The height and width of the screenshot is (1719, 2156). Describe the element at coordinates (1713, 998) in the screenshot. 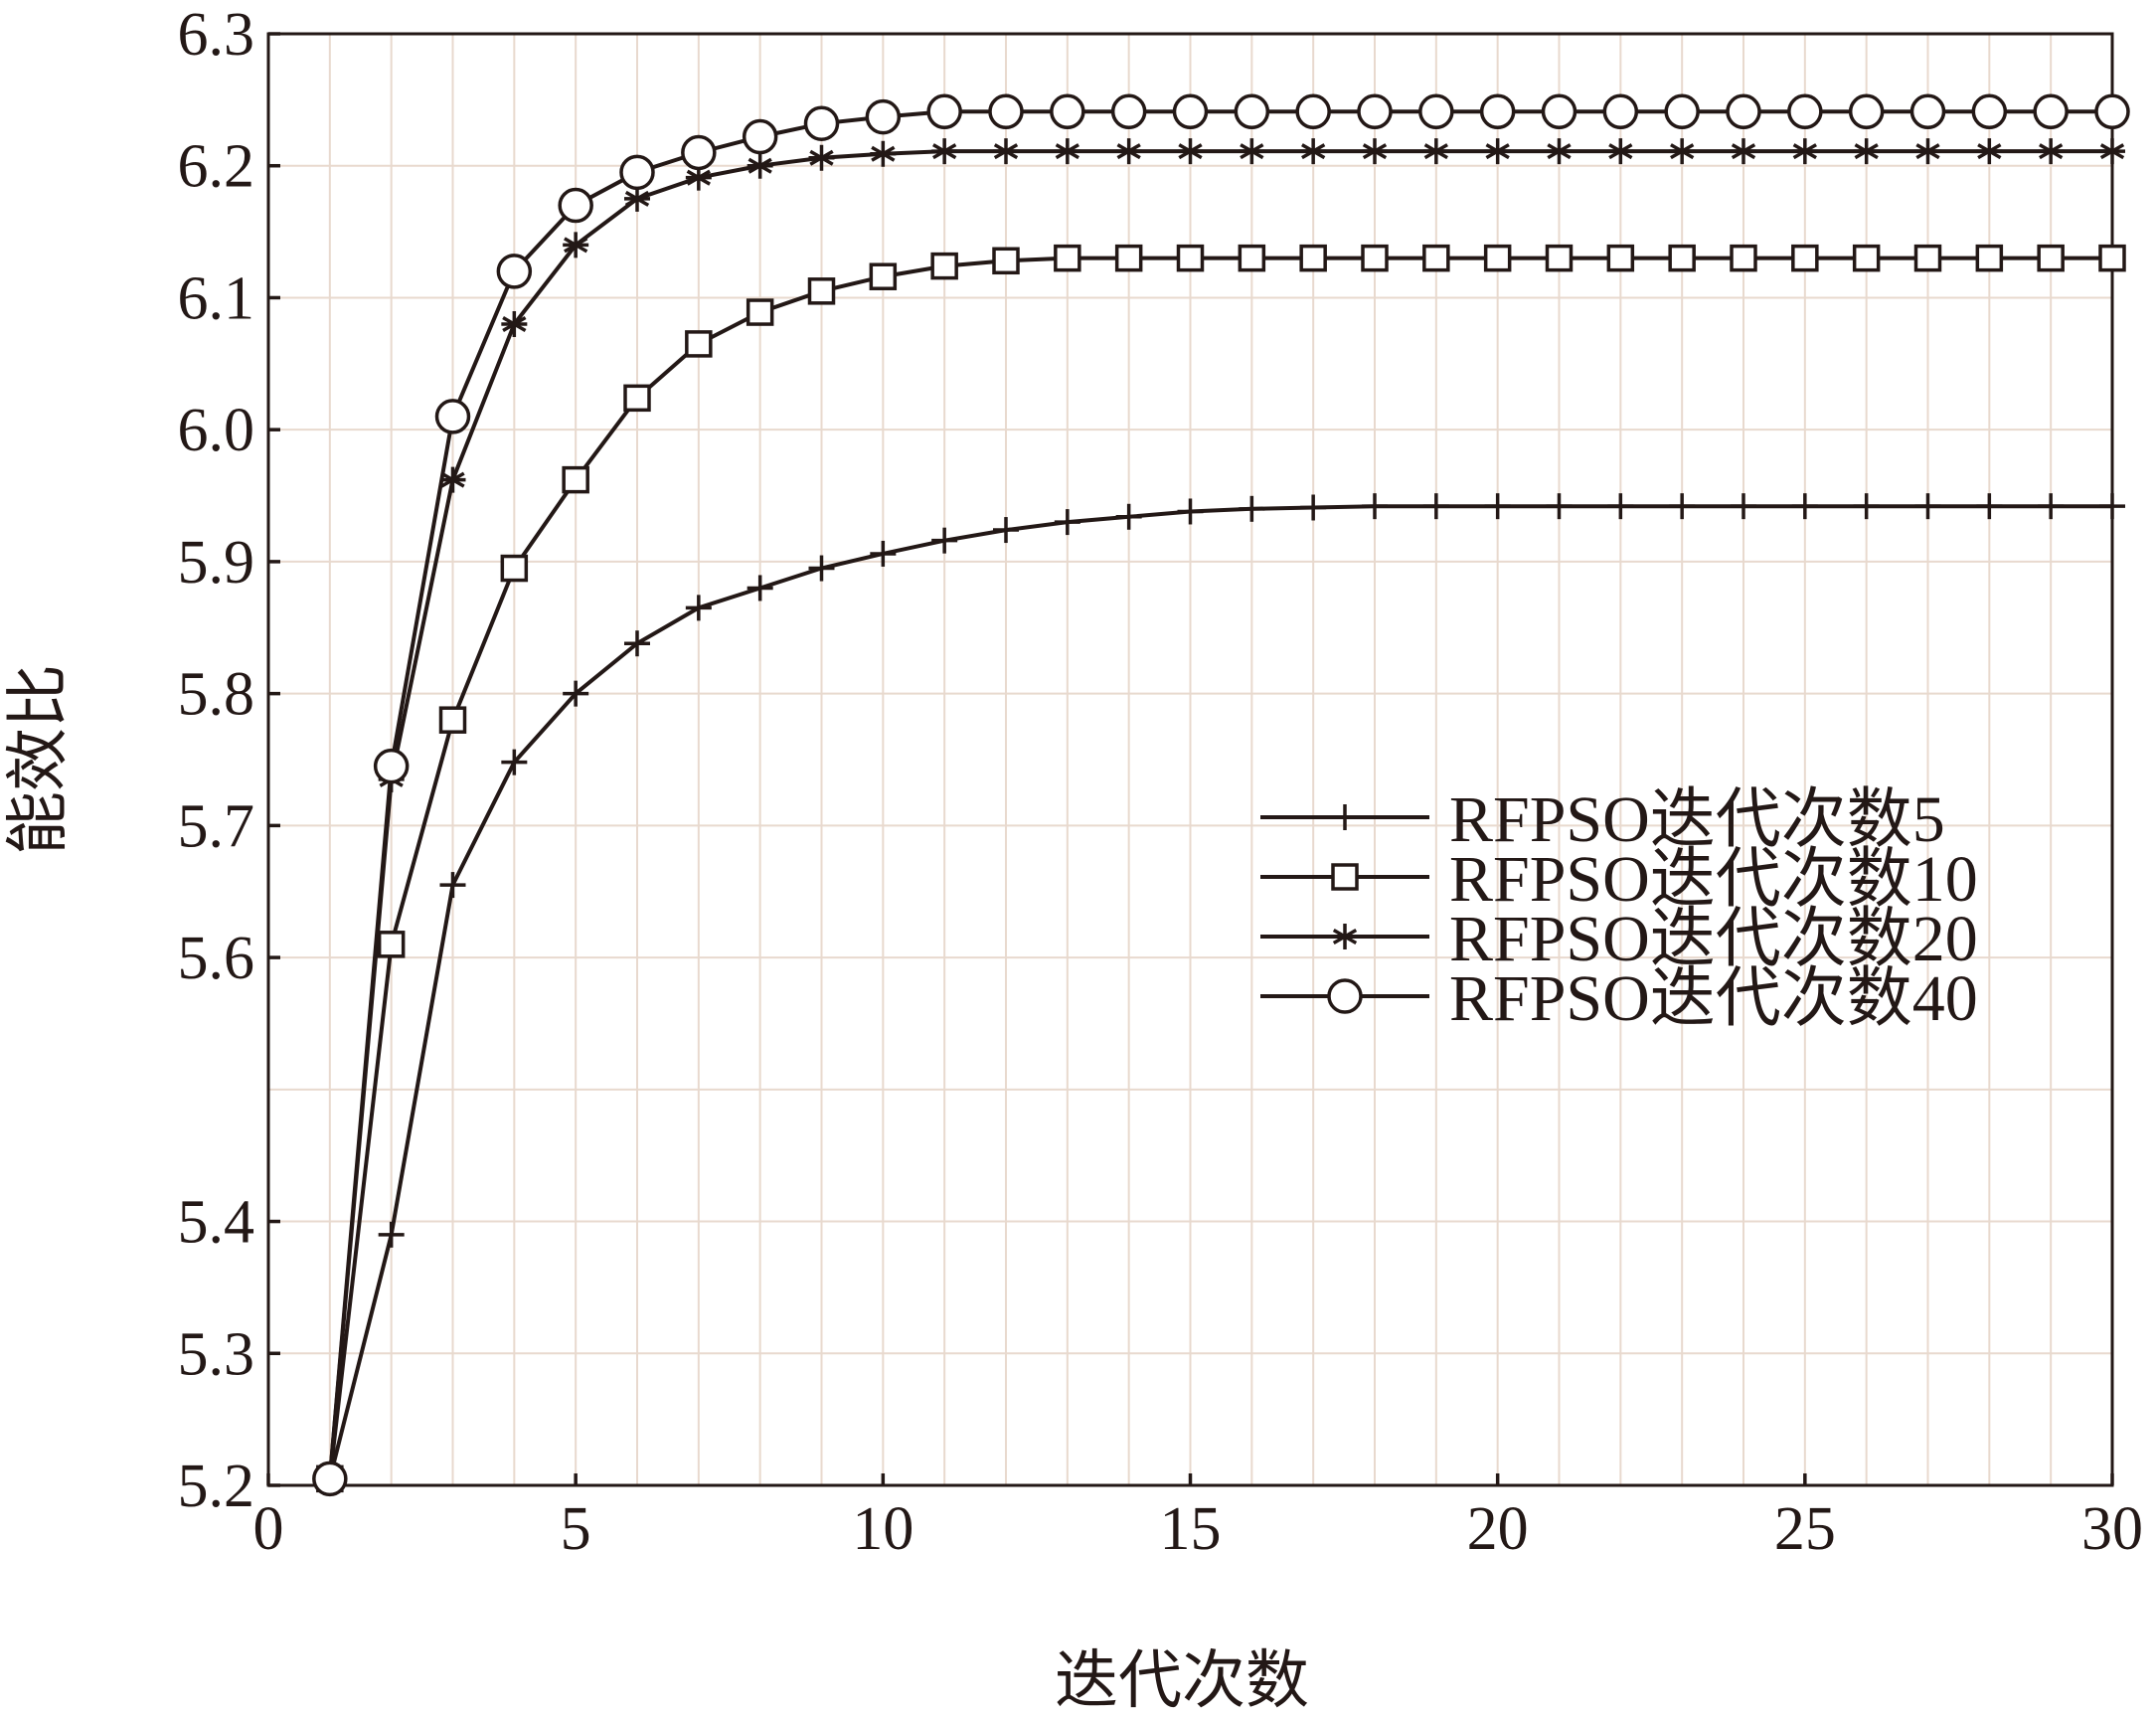

I see `legend-label: RFPSO迭代次数40` at that location.